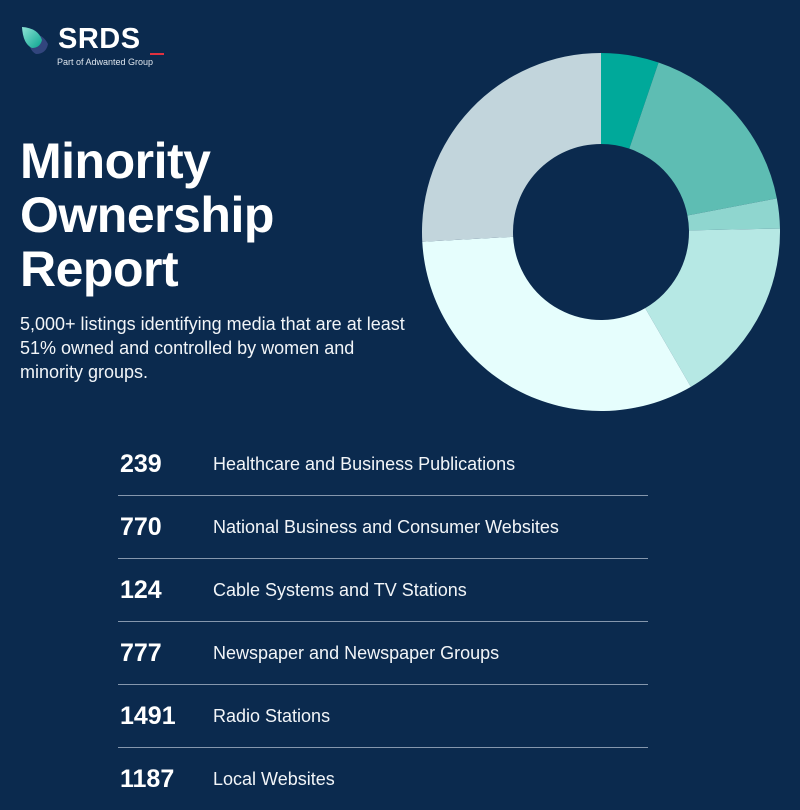  What do you see at coordinates (712, 307) in the screenshot?
I see `donut-slice-newspaper-and-newspaper-groups` at bounding box center [712, 307].